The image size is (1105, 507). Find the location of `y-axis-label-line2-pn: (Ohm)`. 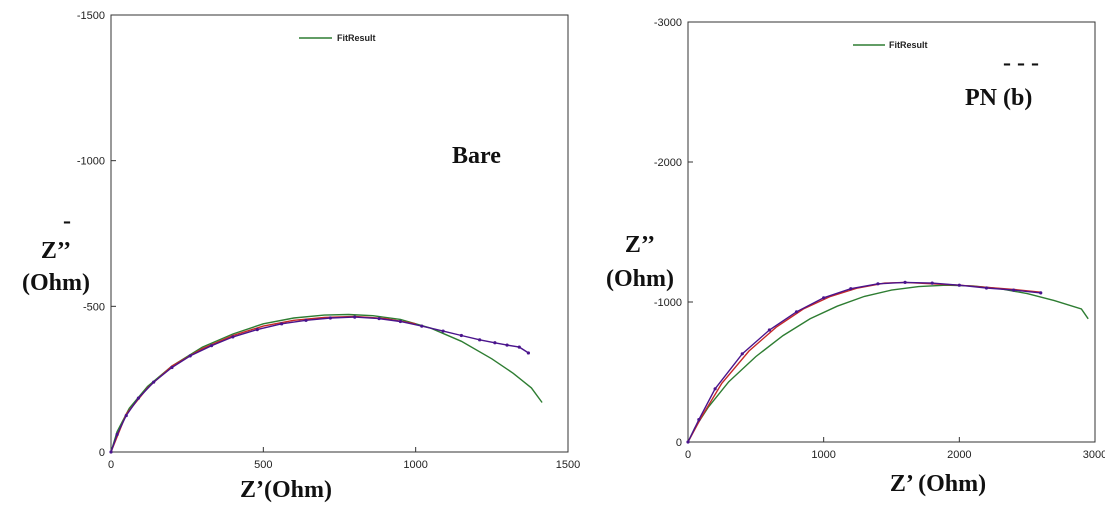

y-axis-label-line2-pn: (Ohm) is located at coordinates (640, 279).